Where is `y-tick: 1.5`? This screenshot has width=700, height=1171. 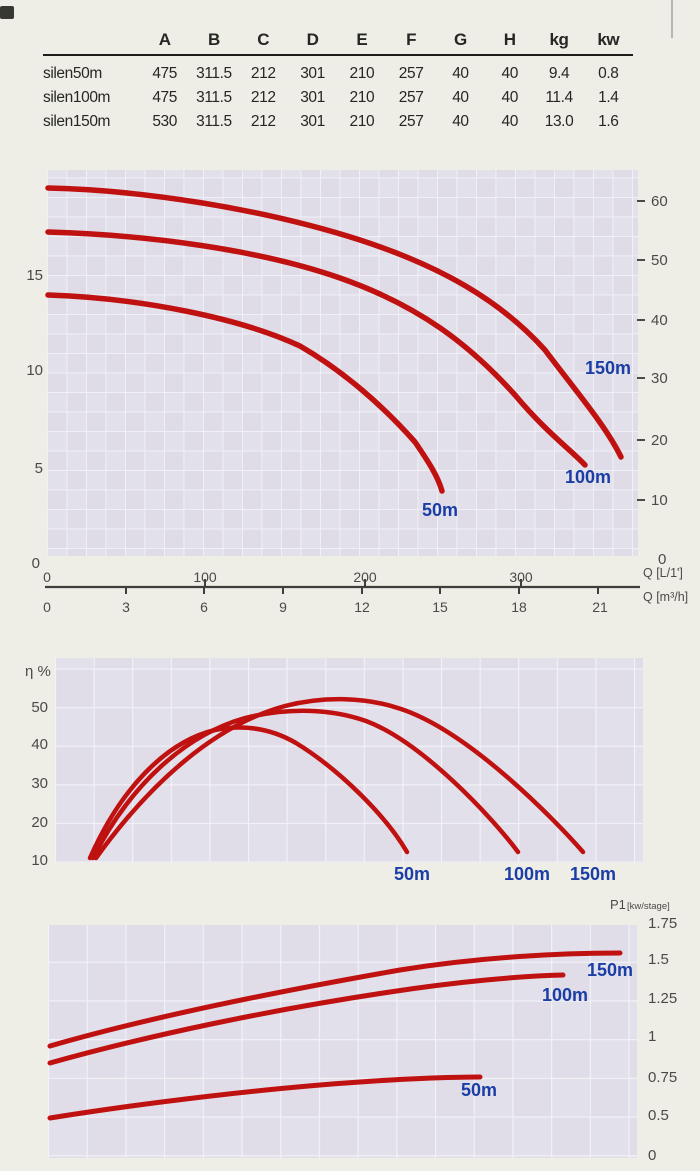
y-tick: 1.5 is located at coordinates (658, 959).